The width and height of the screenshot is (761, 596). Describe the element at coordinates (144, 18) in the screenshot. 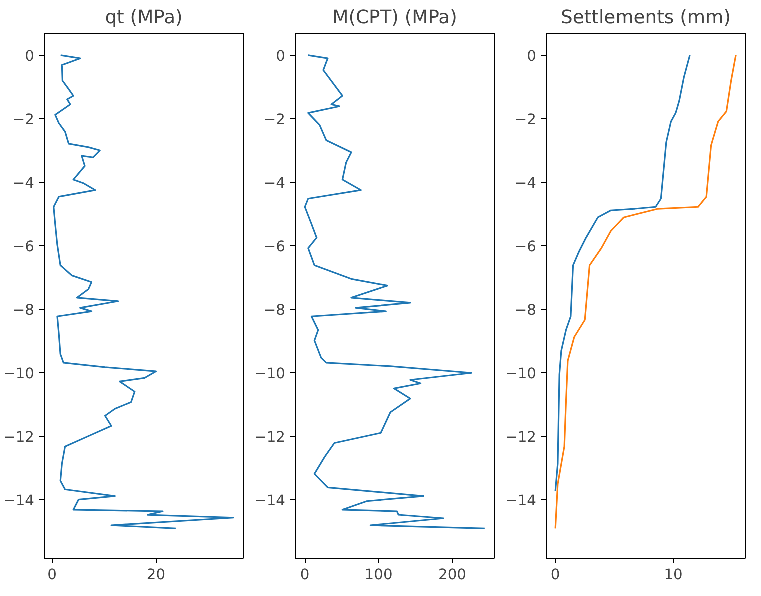

I see `chart-title: qt (MPa)` at that location.